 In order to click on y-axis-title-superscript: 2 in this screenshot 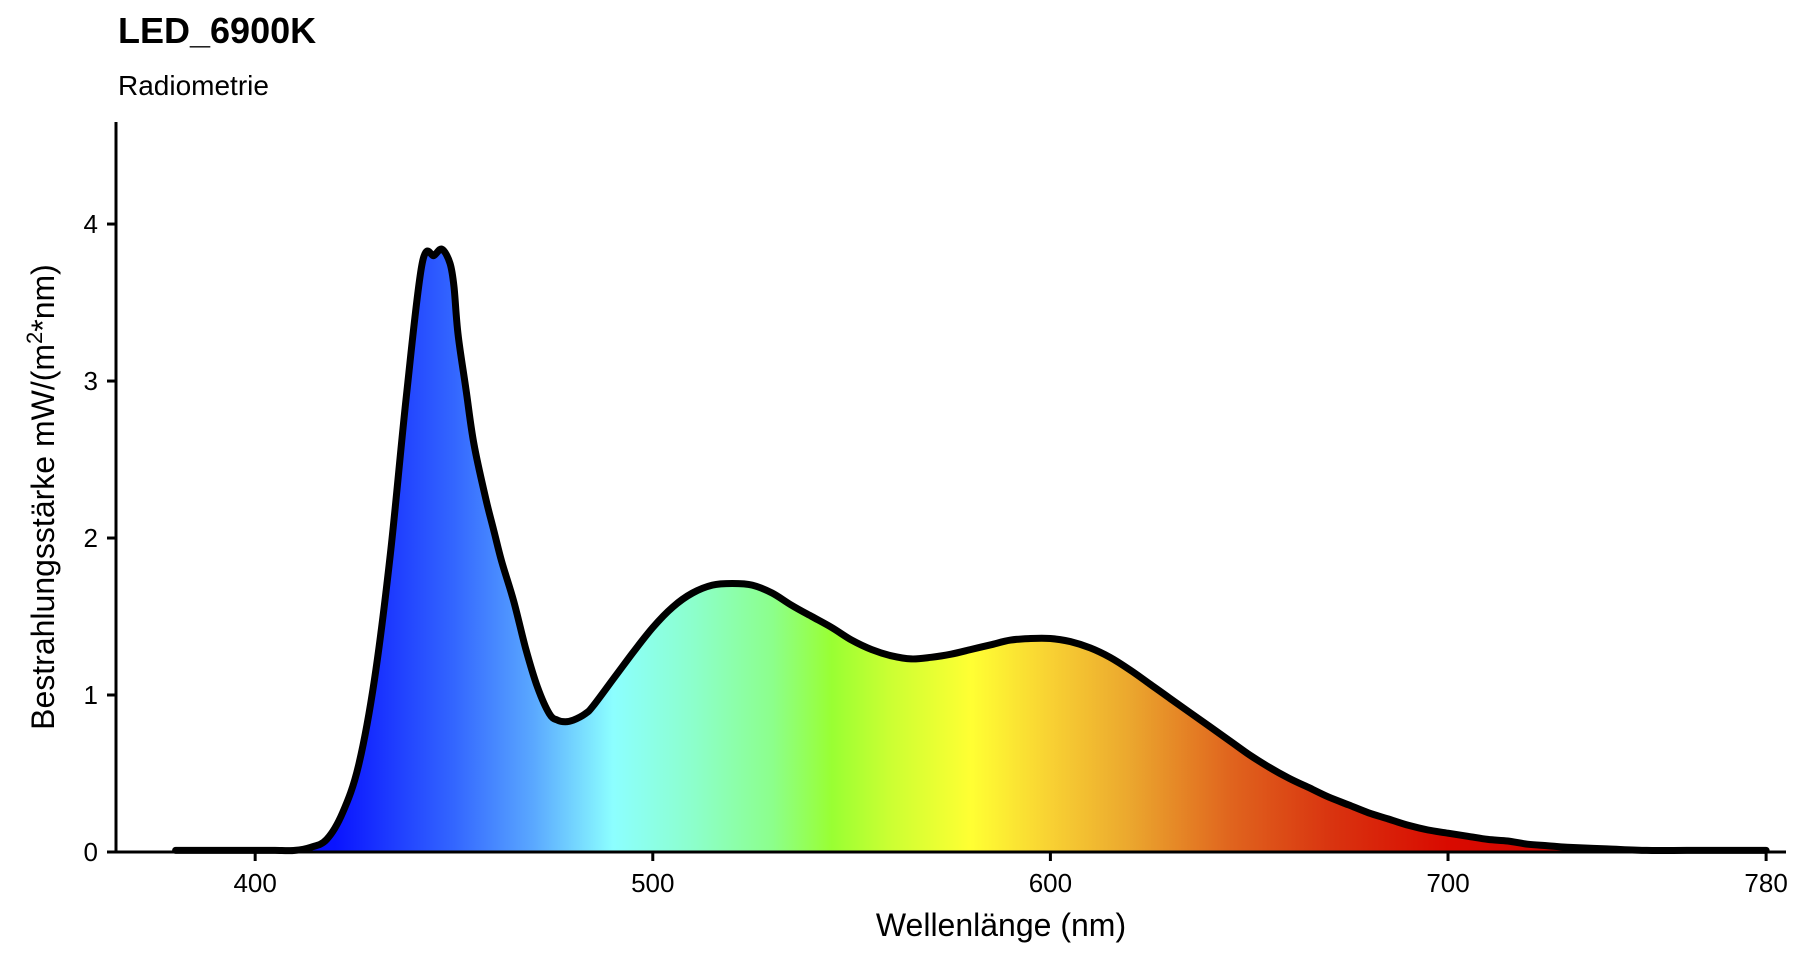, I will do `click(34, 338)`.